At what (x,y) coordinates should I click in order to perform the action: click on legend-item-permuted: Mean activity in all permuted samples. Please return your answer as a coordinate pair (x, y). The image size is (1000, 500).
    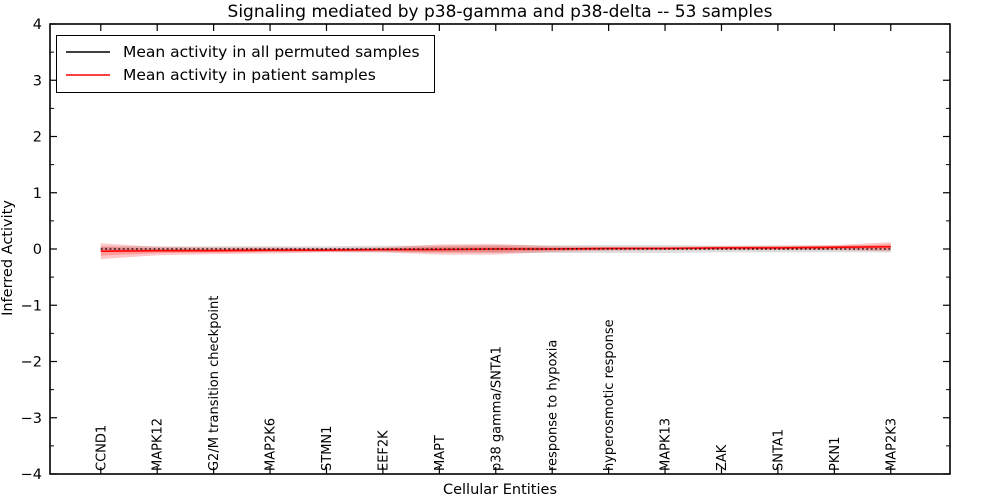
    Looking at the image, I should click on (242, 52).